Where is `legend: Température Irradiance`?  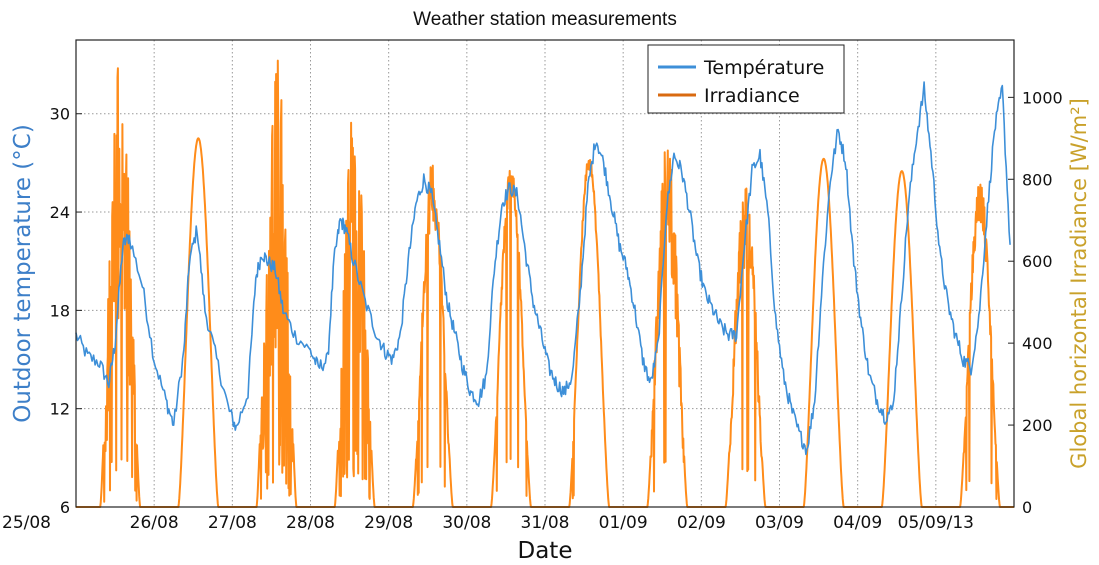 legend: Température Irradiance is located at coordinates (746, 79).